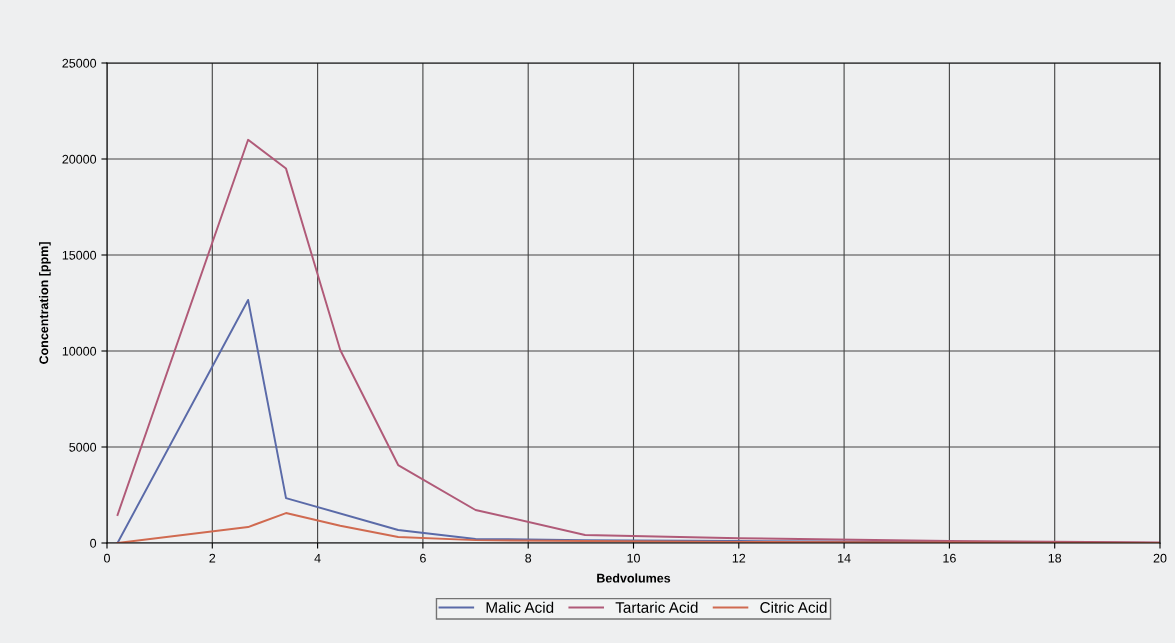 The width and height of the screenshot is (1175, 643). Describe the element at coordinates (79, 255) in the screenshot. I see `y-tick-label: 15000` at that location.